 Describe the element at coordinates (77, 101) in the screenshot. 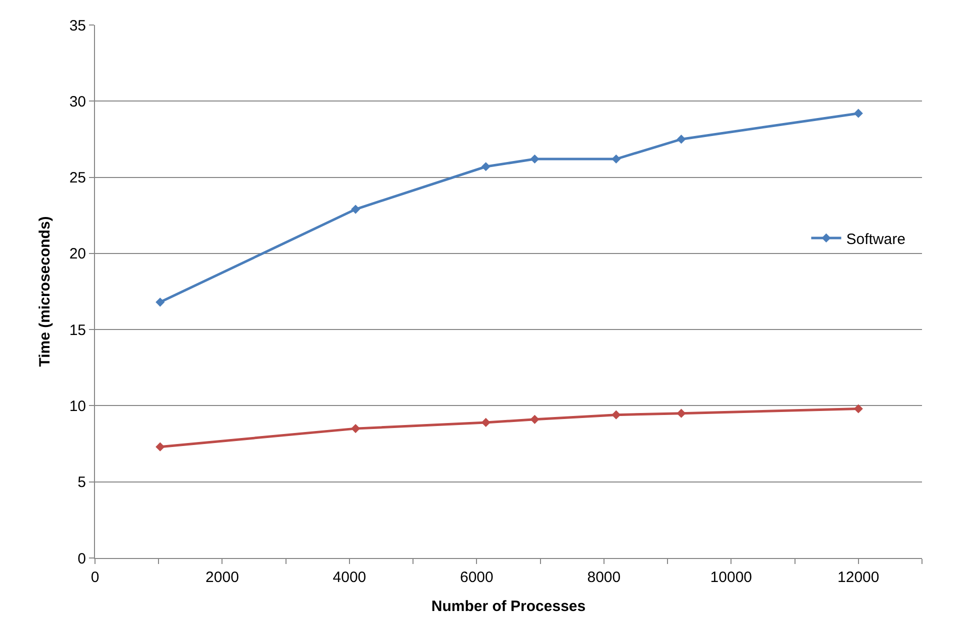

I see `y-tick-label: 30` at that location.